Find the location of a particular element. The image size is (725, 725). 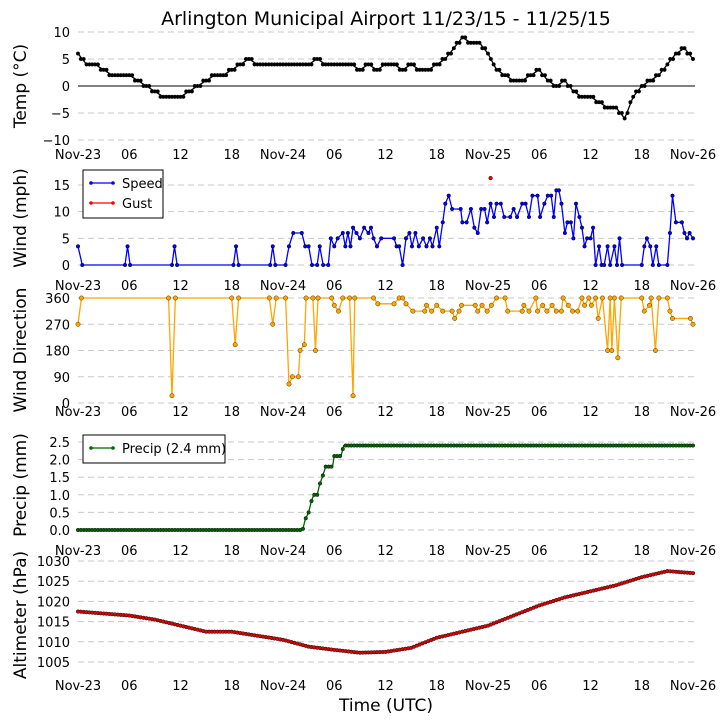

y-axis-label: Wind (mph) is located at coordinates (21, 218).